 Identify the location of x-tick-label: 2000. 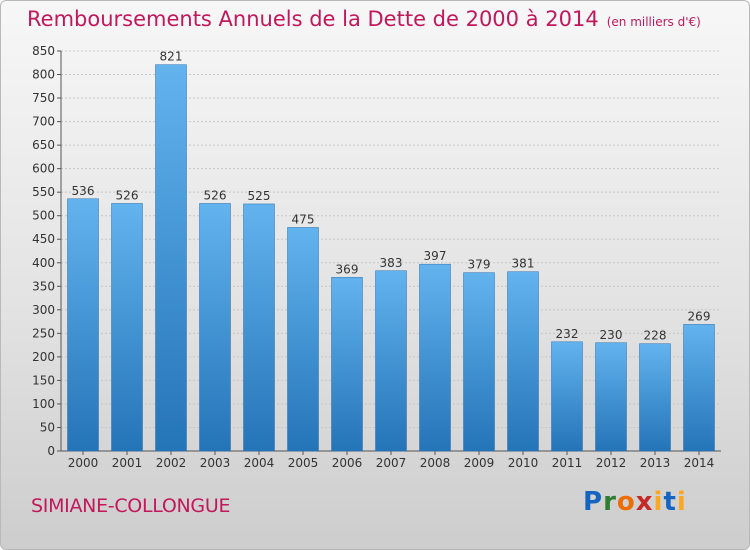
(83, 463).